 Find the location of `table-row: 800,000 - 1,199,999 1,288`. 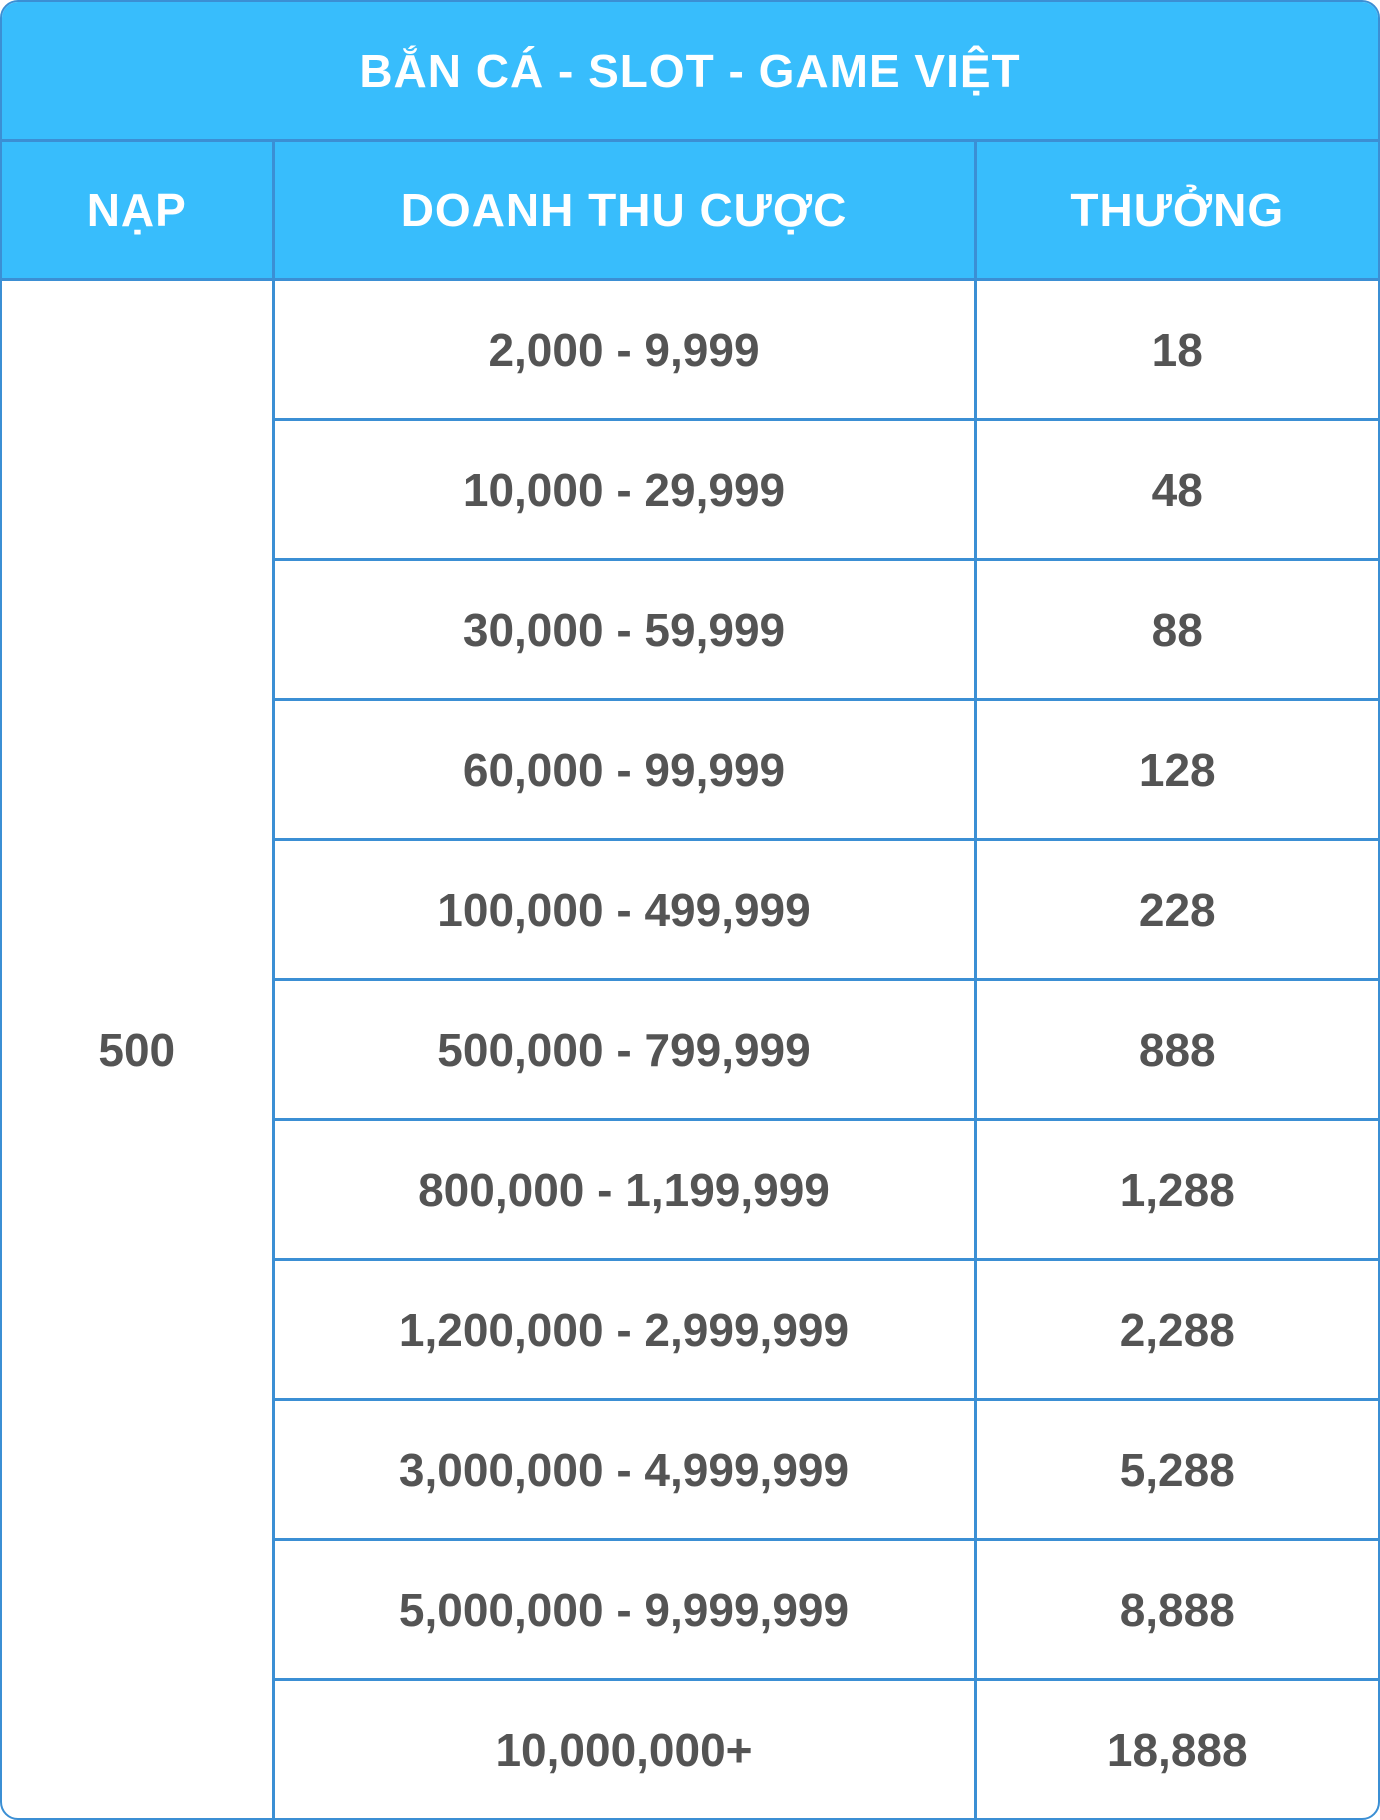

table-row: 800,000 - 1,199,999 1,288 is located at coordinates (690, 1190).